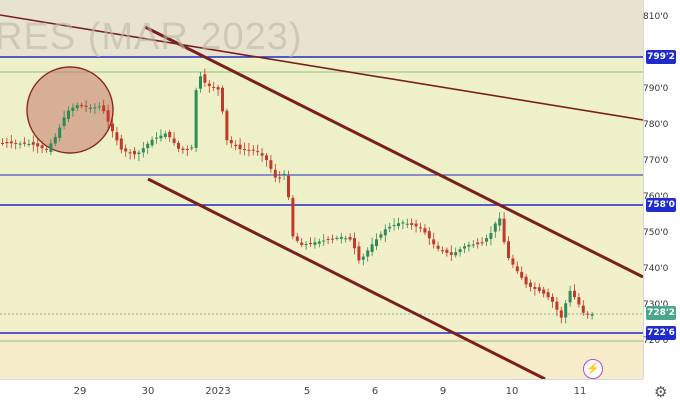  Describe the element at coordinates (321, 391) in the screenshot. I see `time-axis` at that location.